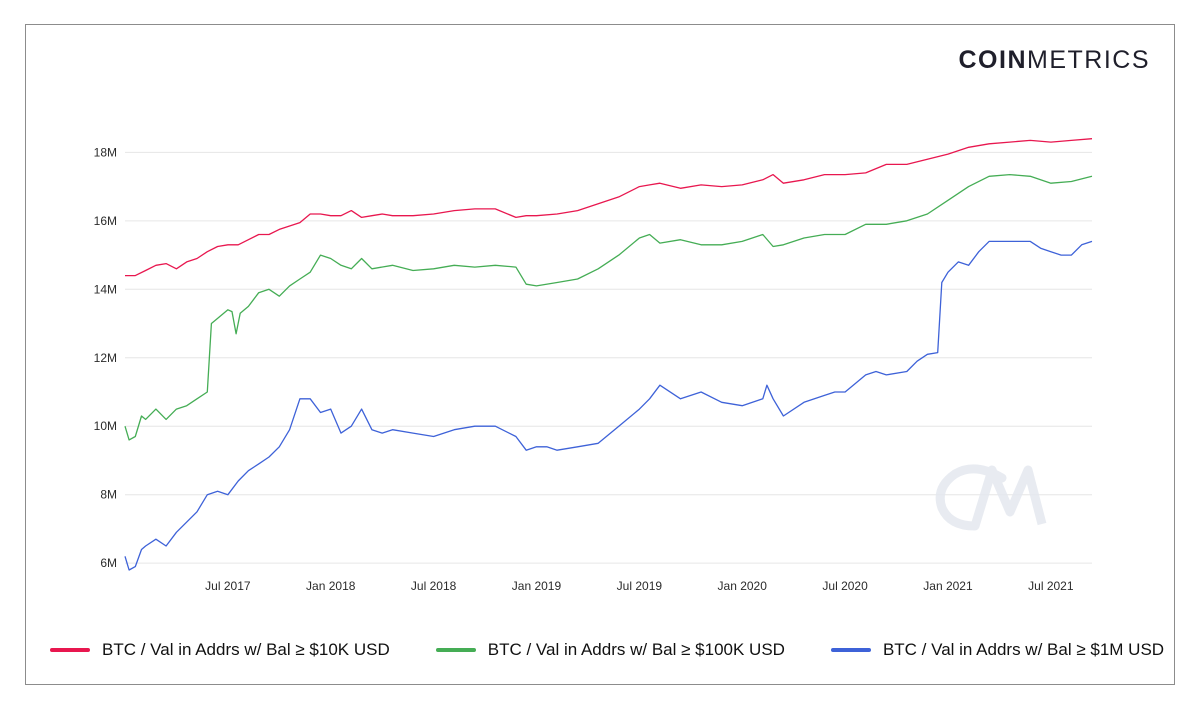  I want to click on coinmetrics-logo: COINMETRICS, so click(1055, 60).